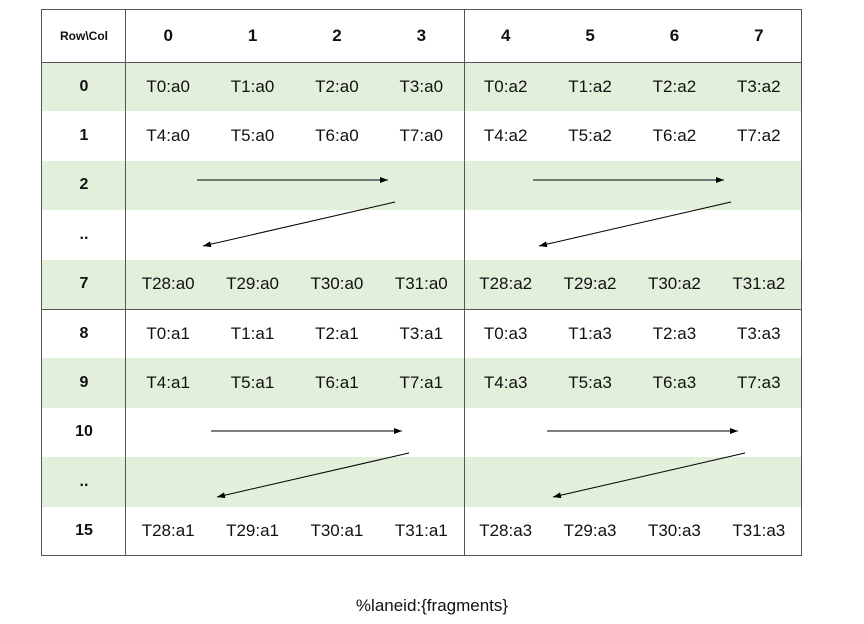  What do you see at coordinates (337, 333) in the screenshot?
I see `fragment-cell: T2:a1` at bounding box center [337, 333].